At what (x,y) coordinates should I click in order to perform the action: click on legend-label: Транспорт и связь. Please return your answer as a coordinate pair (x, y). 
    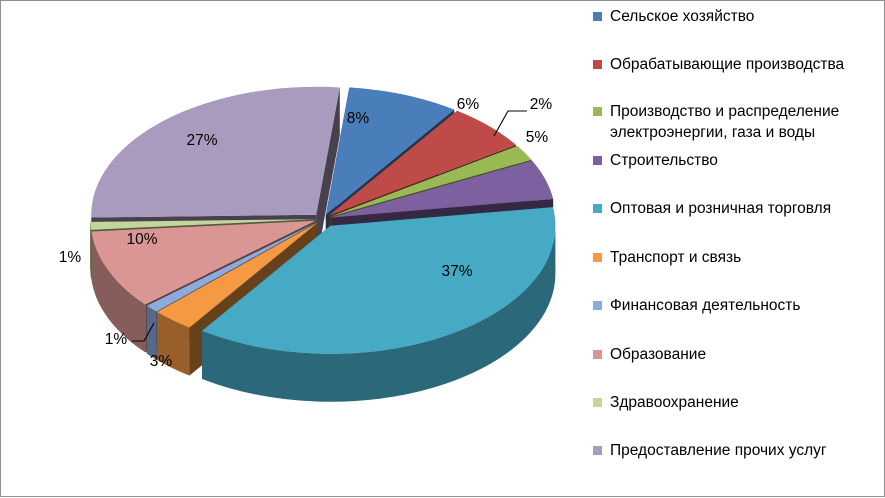
    Looking at the image, I should click on (675, 257).